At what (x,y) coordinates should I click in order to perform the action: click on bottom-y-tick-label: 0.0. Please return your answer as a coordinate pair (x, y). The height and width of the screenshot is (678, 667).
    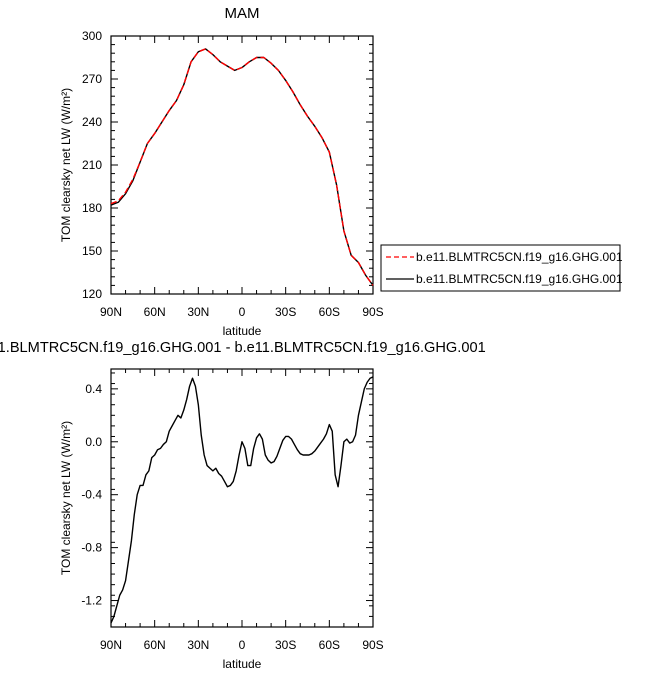
    Looking at the image, I should click on (93, 442).